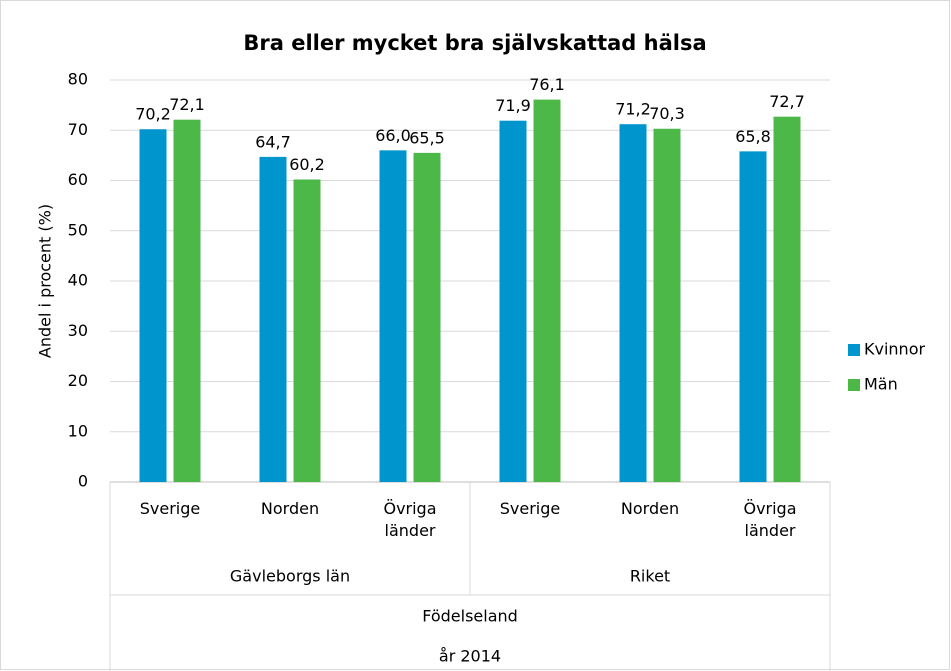 The width and height of the screenshot is (951, 671). I want to click on y-tick-label: 60, so click(78, 179).